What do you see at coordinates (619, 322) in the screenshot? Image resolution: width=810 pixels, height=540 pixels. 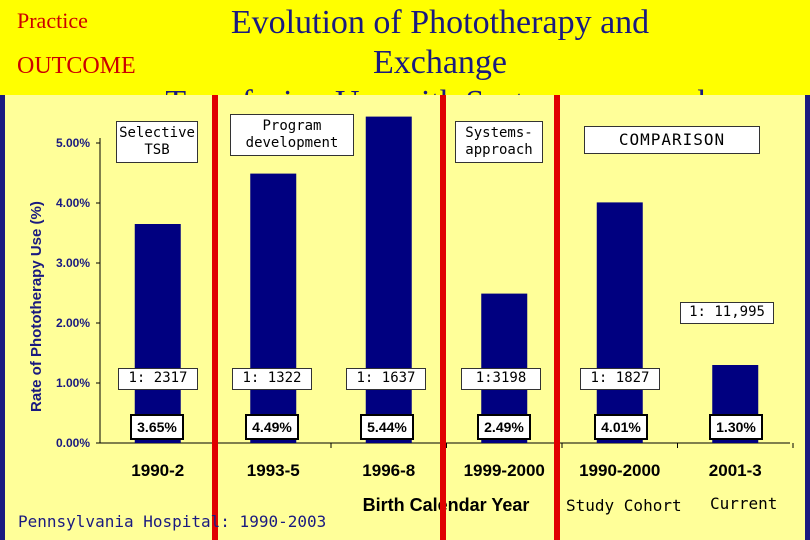 I see `bar-1990-2000` at bounding box center [619, 322].